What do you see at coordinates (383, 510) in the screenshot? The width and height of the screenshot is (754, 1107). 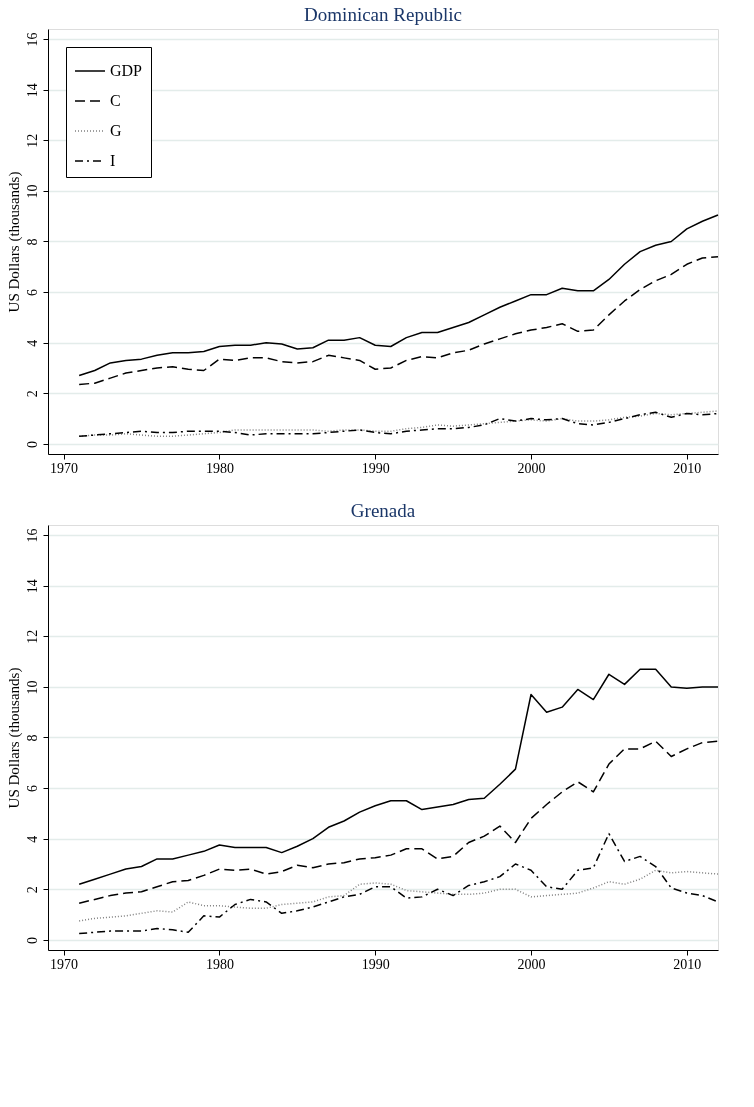 I see `chart-title: Grenada` at bounding box center [383, 510].